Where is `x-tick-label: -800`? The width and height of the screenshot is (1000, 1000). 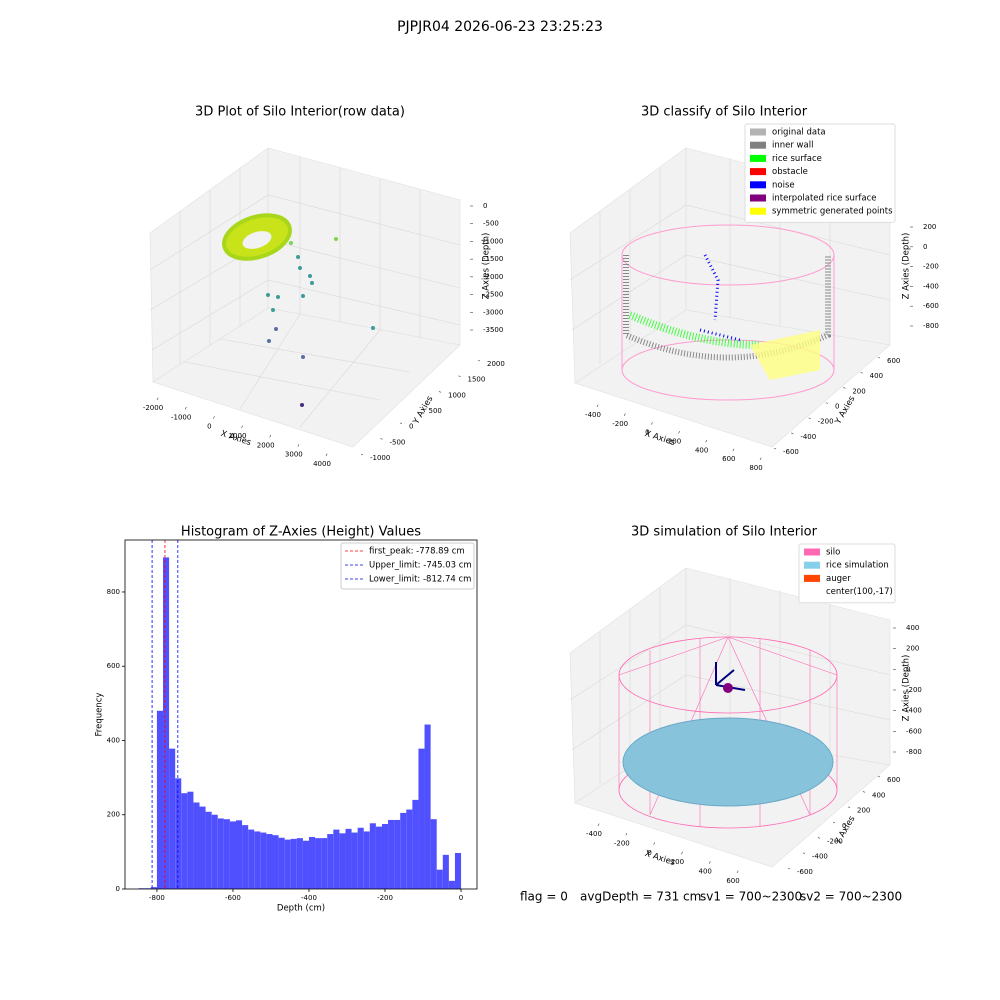
x-tick-label: -800 is located at coordinates (157, 898).